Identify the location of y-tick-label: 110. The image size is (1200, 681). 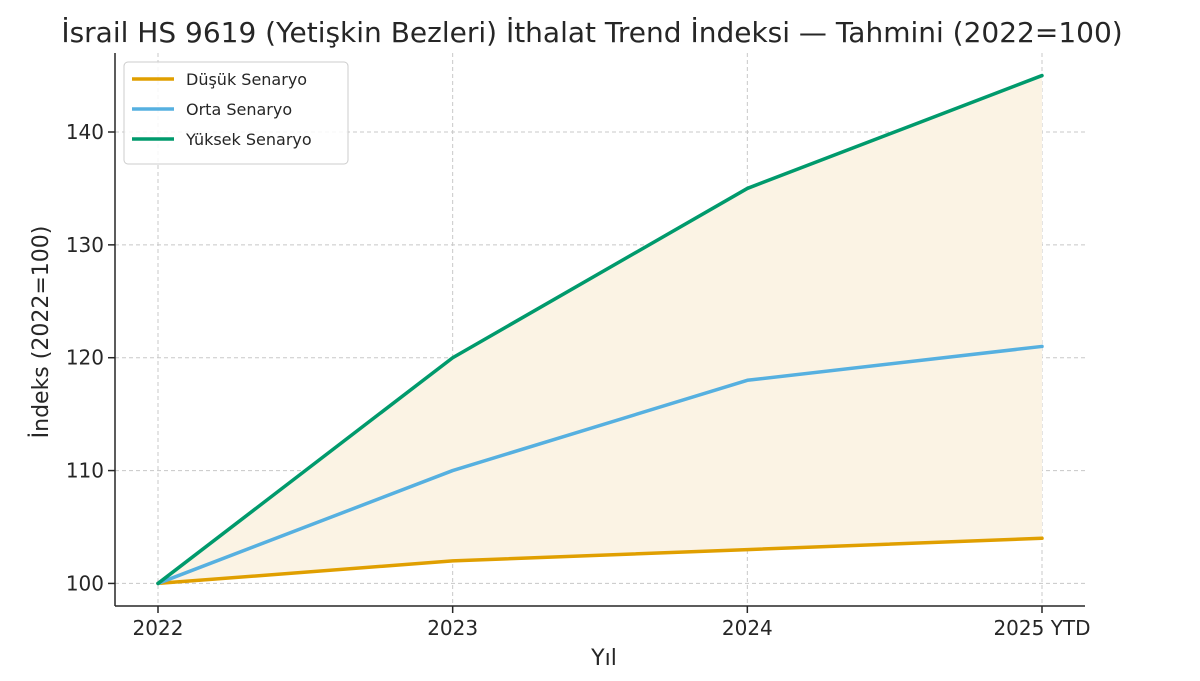
(85, 471).